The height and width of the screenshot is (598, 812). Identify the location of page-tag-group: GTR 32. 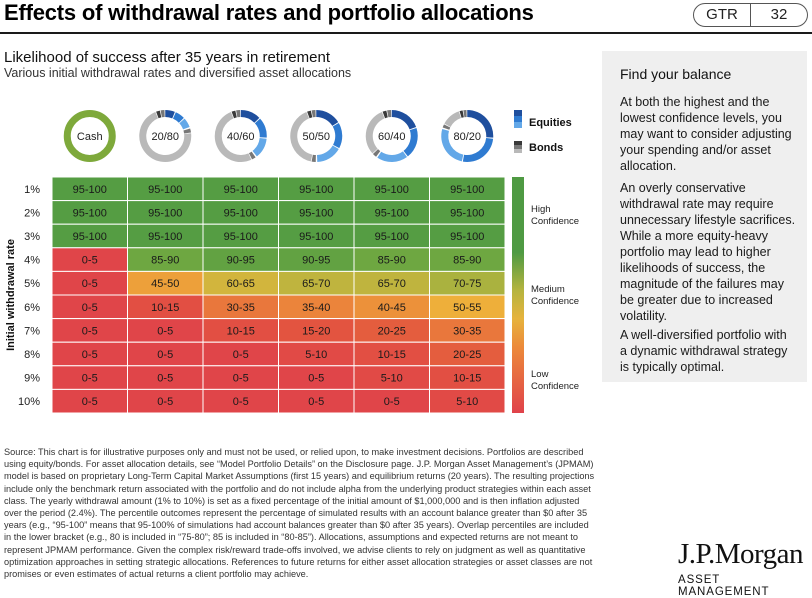
(750, 15).